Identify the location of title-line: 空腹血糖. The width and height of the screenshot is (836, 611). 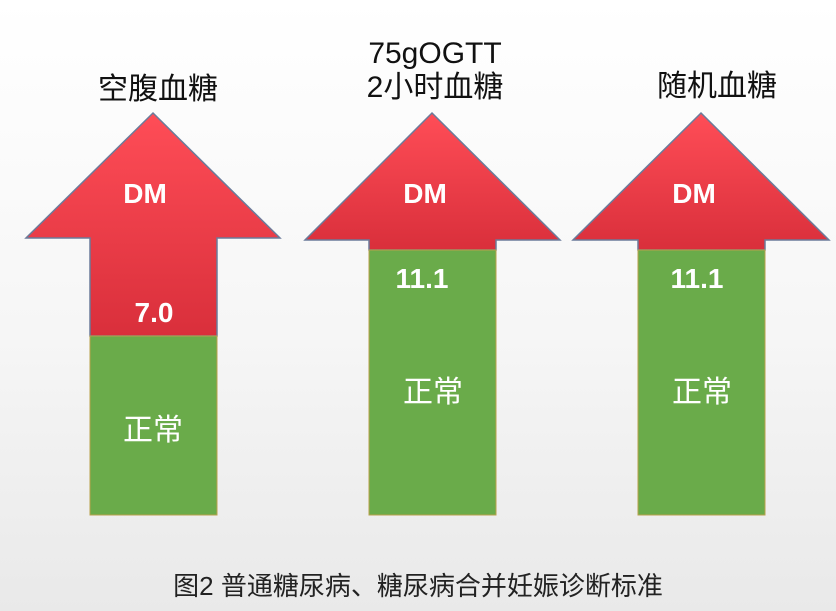
(158, 89).